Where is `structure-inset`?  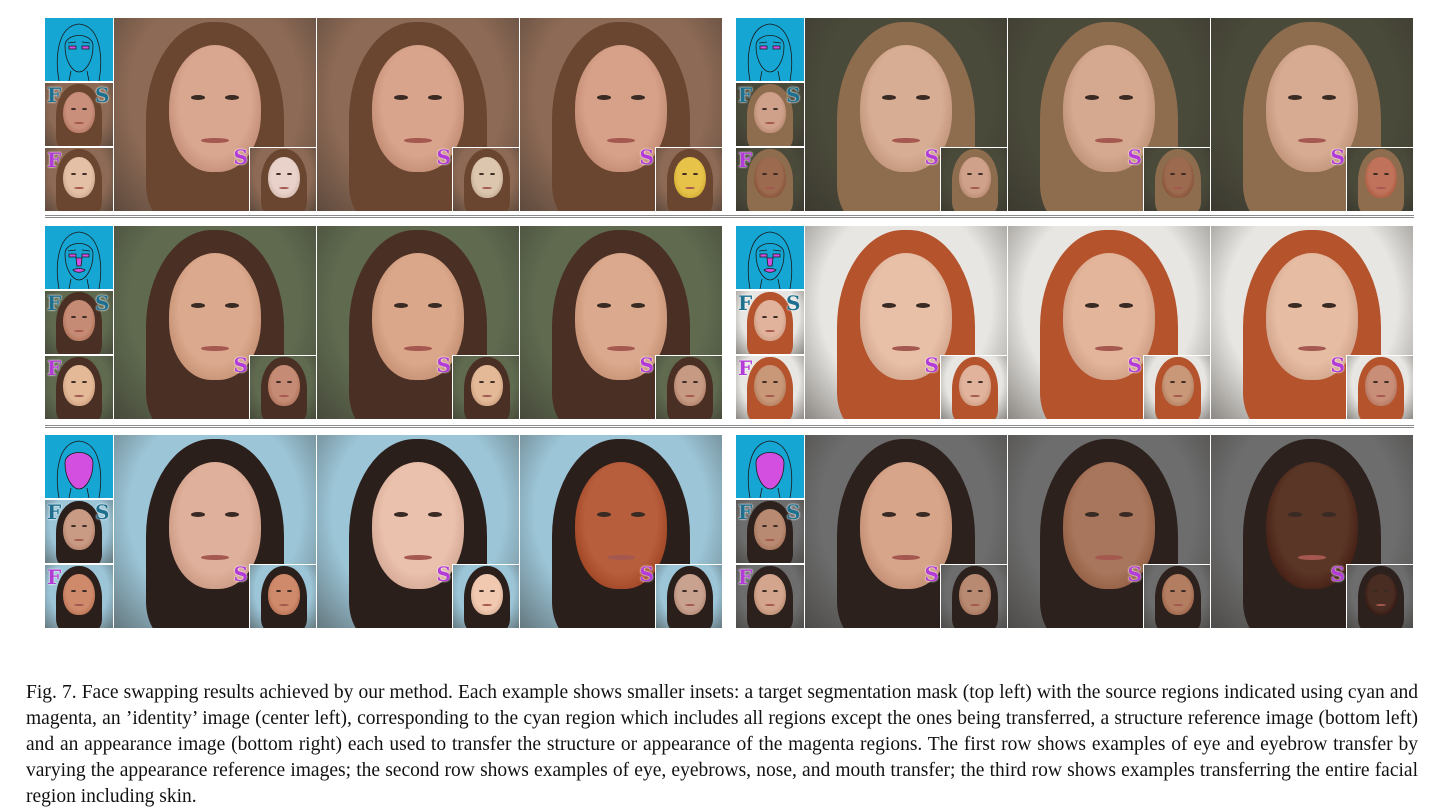
structure-inset is located at coordinates (770, 179).